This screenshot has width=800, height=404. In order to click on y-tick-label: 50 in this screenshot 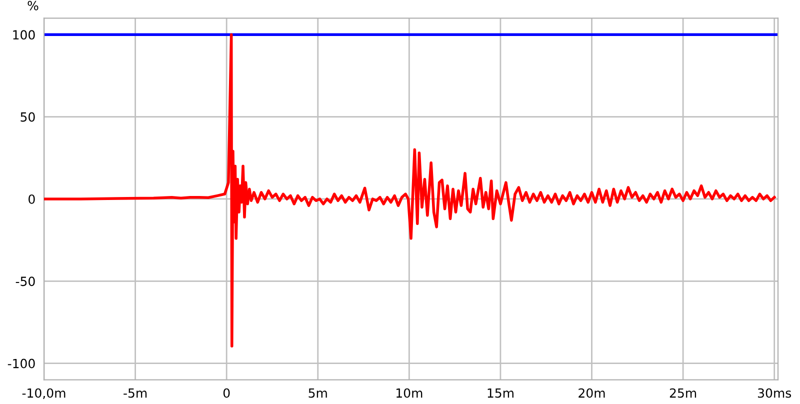, I will do `click(27, 117)`.